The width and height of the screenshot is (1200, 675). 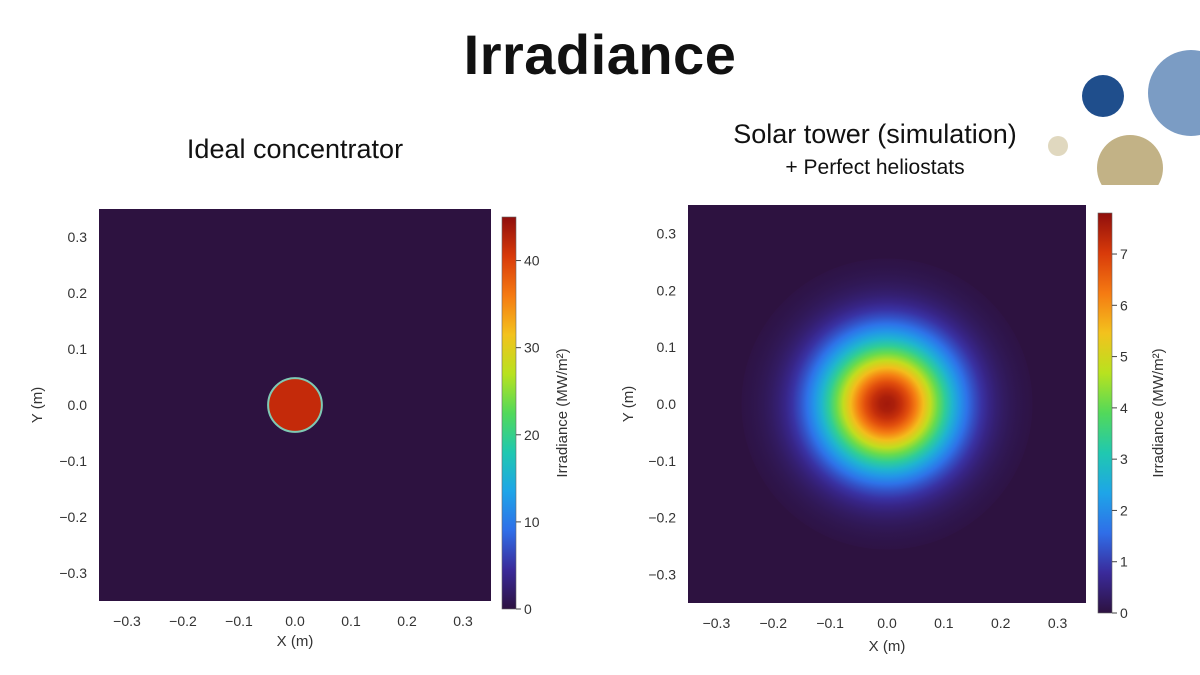 What do you see at coordinates (1124, 305) in the screenshot?
I see `colorbar-tick-label: 6` at bounding box center [1124, 305].